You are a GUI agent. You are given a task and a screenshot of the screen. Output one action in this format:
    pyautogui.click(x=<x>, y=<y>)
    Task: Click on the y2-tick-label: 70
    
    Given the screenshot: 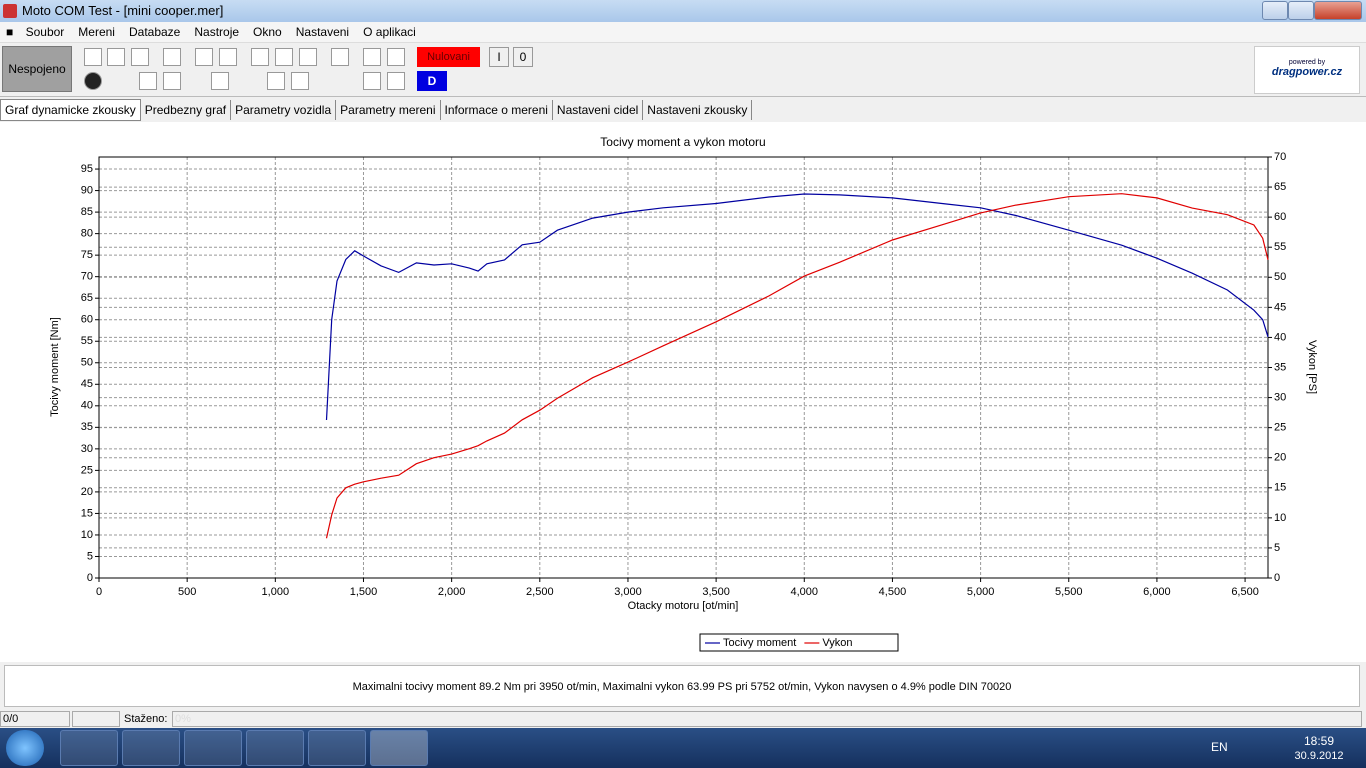 What is the action you would take?
    pyautogui.click(x=1280, y=157)
    